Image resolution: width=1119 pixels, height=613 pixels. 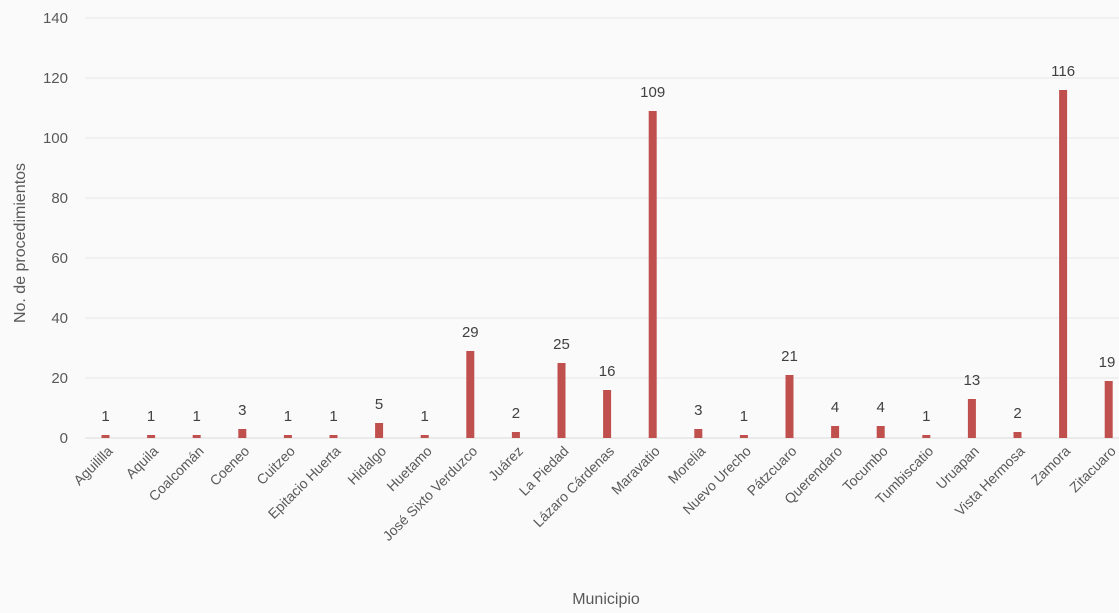 I want to click on data-label: 19, so click(x=1107, y=362).